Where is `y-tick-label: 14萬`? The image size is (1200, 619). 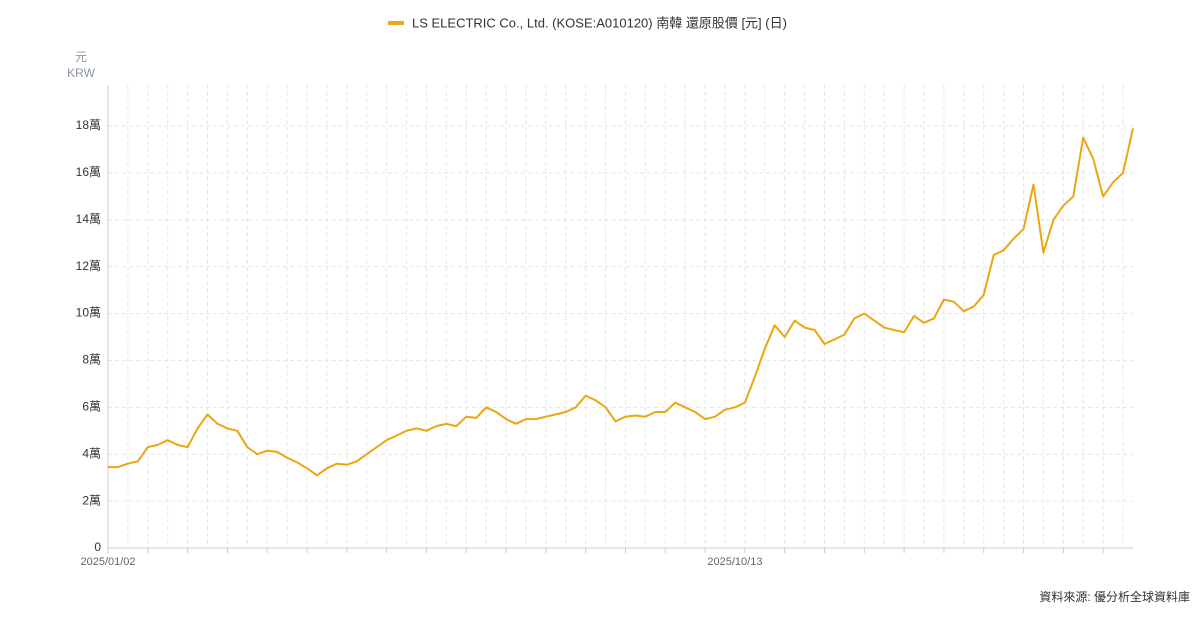 y-tick-label: 14萬 is located at coordinates (88, 219).